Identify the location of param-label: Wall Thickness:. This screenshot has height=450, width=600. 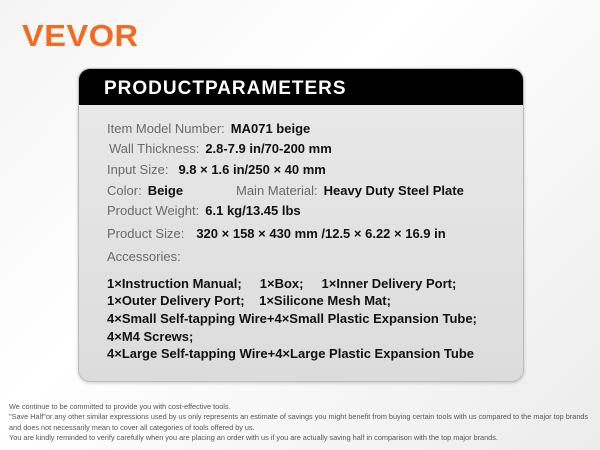
(154, 148).